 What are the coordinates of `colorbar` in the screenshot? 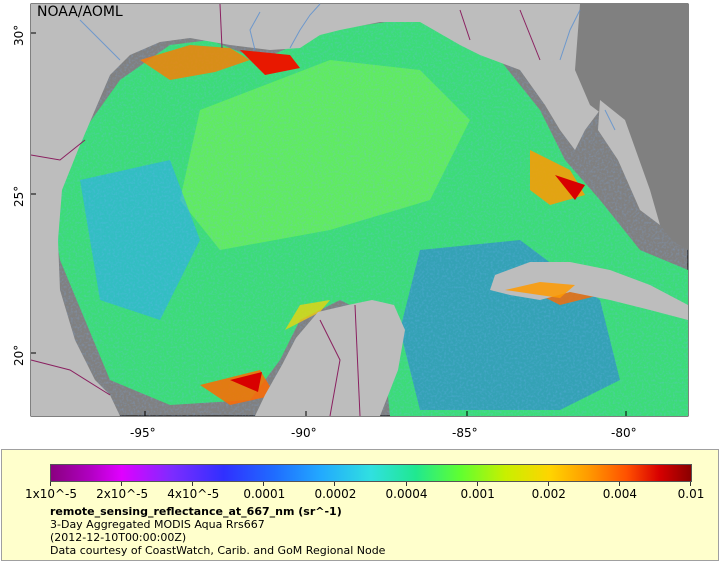 It's located at (371, 473).